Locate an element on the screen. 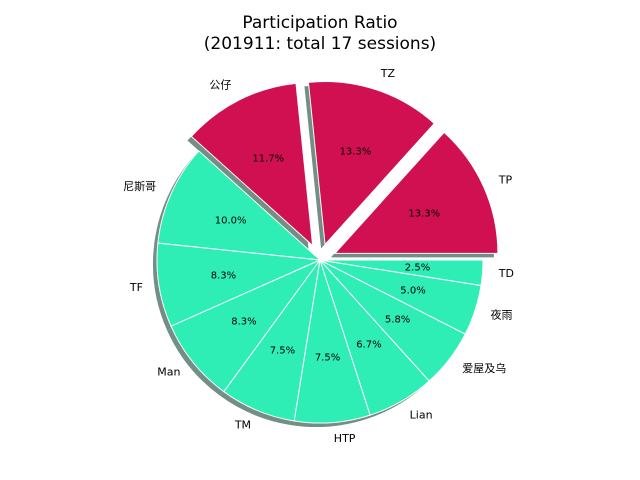 Image resolution: width=640 pixels, height=480 pixels. chart-subtitle: (201911: total 17 sessions) is located at coordinates (320, 44).